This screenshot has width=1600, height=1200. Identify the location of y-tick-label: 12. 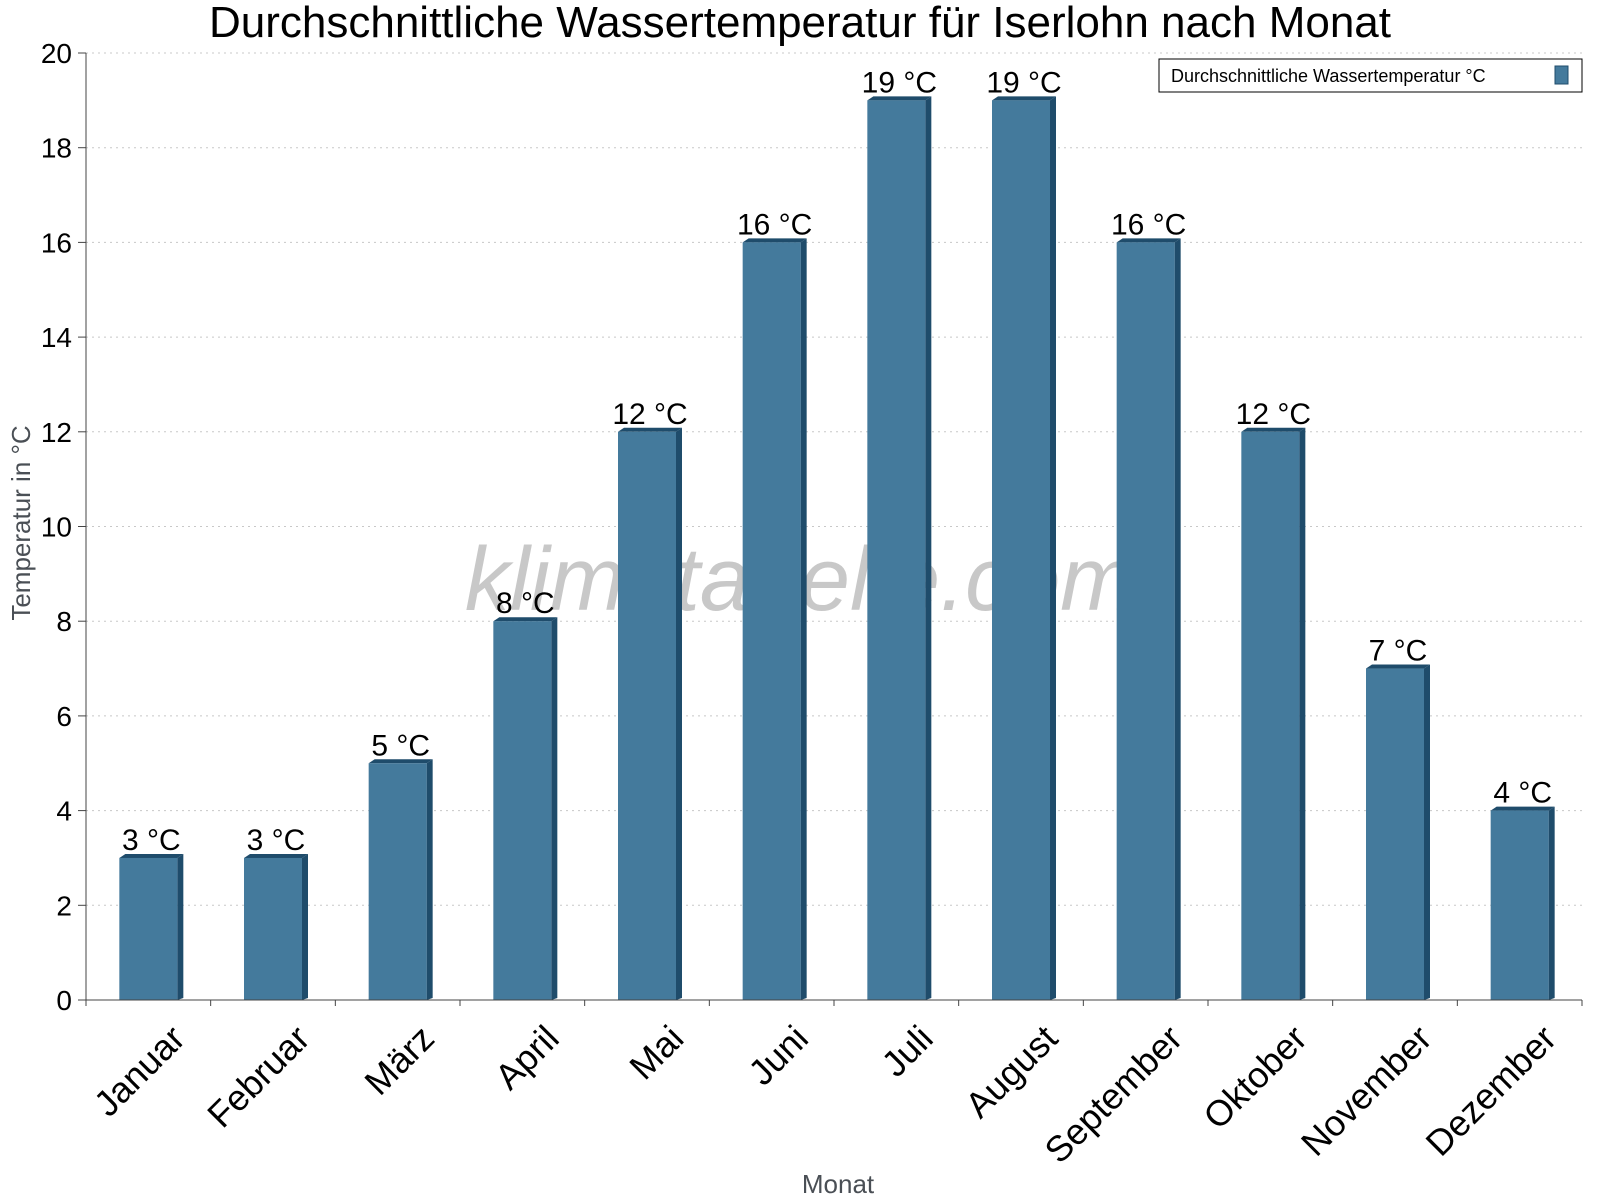
(56, 432).